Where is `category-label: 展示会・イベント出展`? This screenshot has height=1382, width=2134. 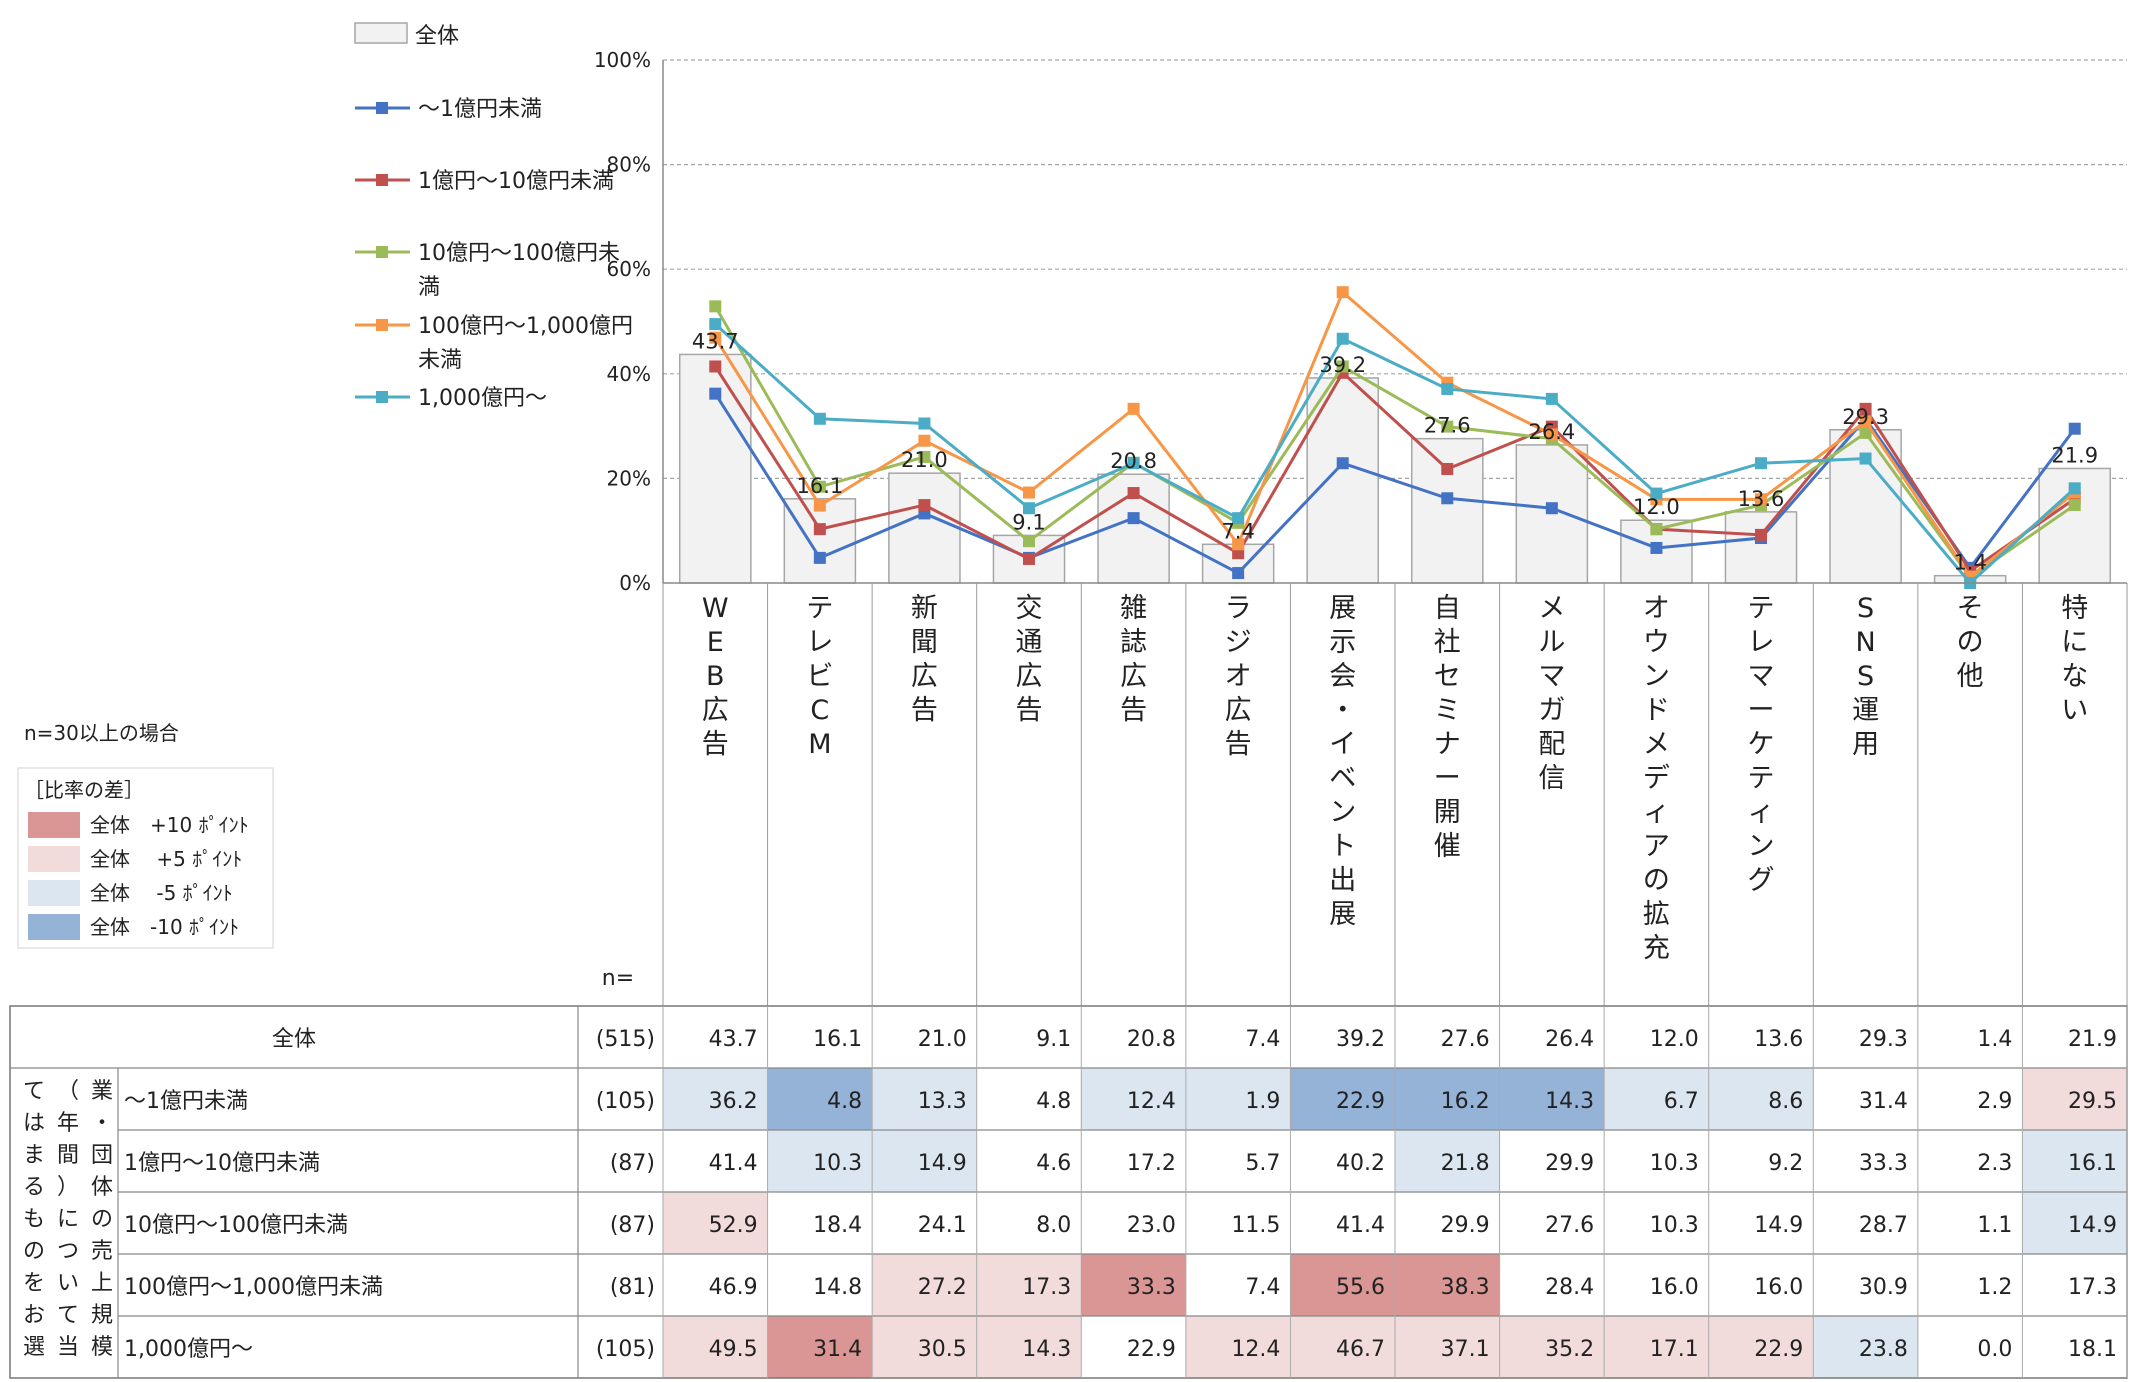 category-label: 展示会・イベント出展 is located at coordinates (1342, 761).